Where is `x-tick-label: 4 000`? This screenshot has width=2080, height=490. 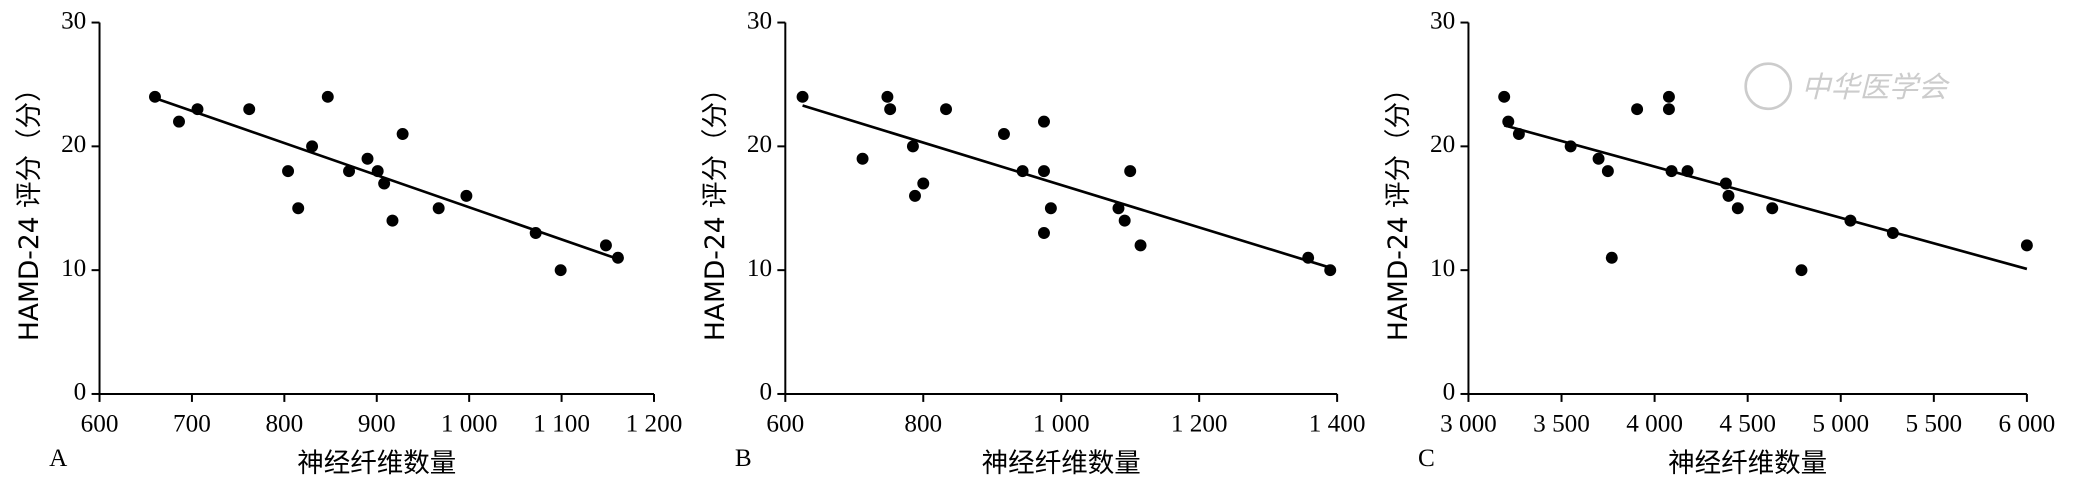
x-tick-label: 4 000 is located at coordinates (1654, 424).